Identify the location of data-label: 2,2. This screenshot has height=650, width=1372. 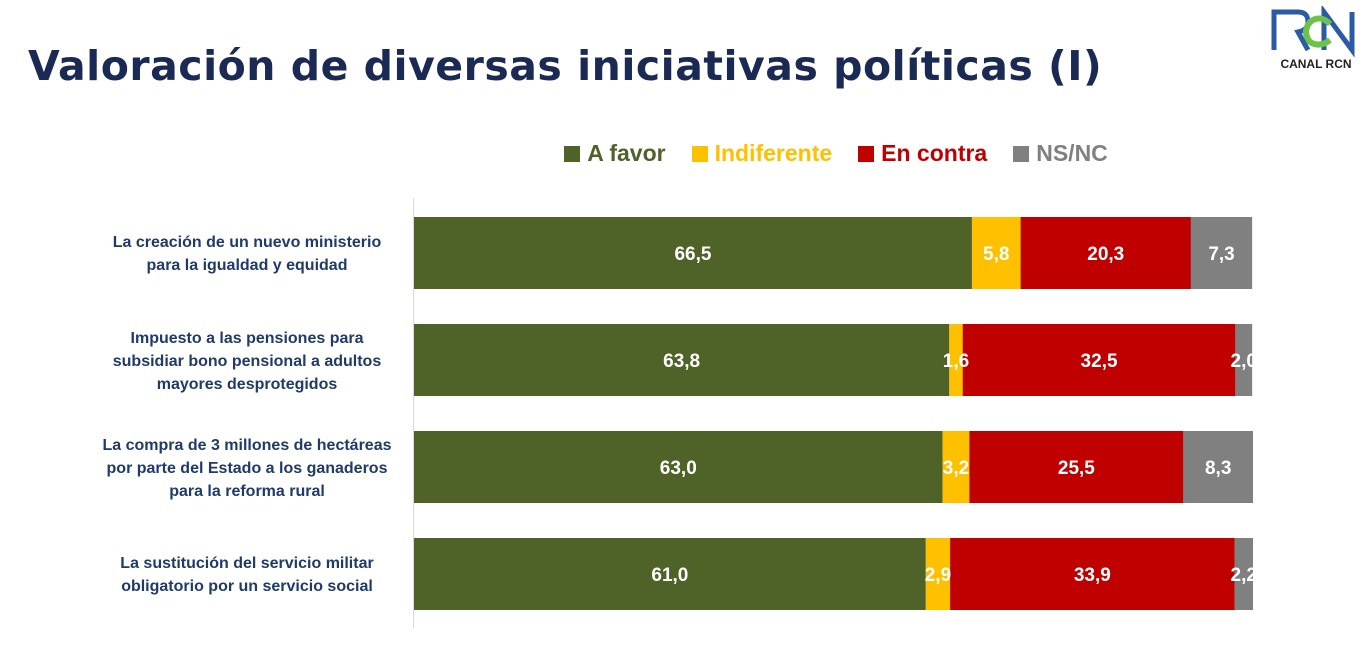
(1244, 575).